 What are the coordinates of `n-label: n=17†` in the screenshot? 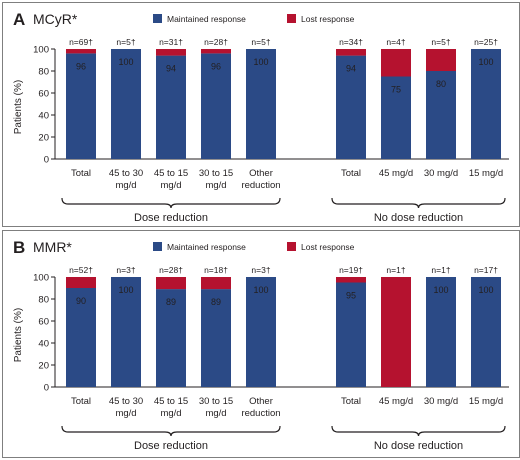 It's located at (486, 270).